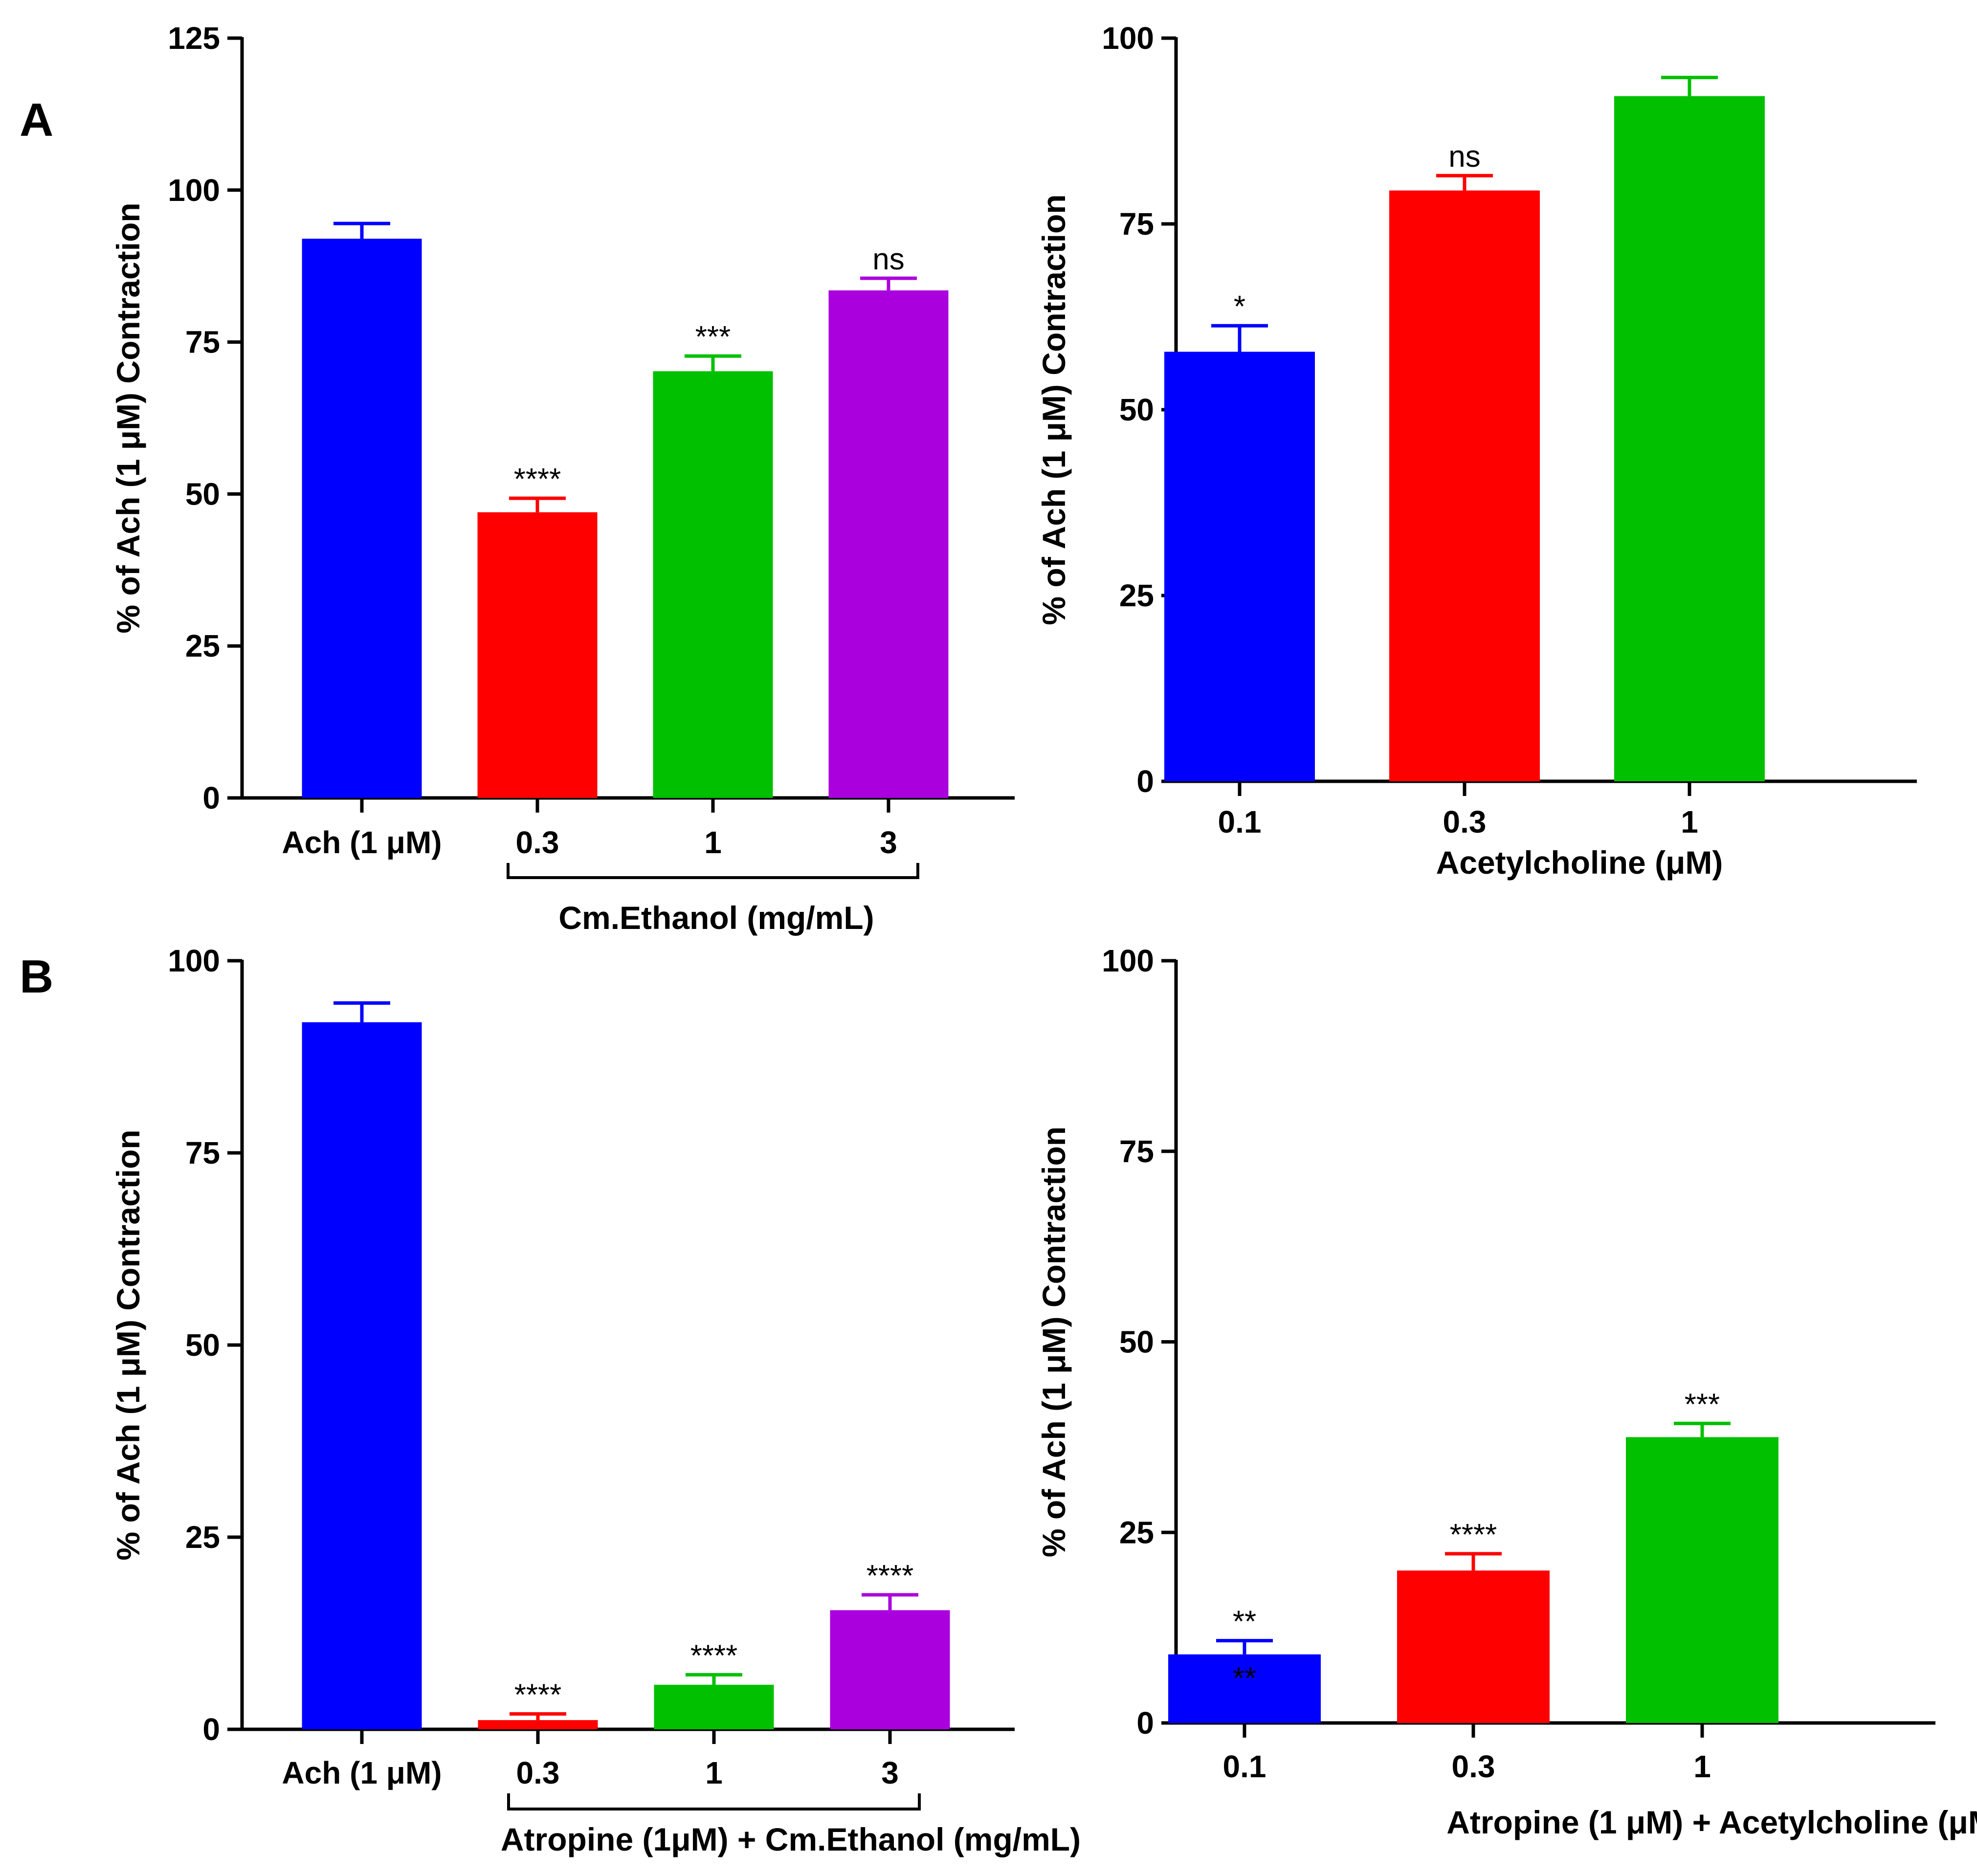  I want to click on chart-0-significance-label: ***, so click(713, 337).